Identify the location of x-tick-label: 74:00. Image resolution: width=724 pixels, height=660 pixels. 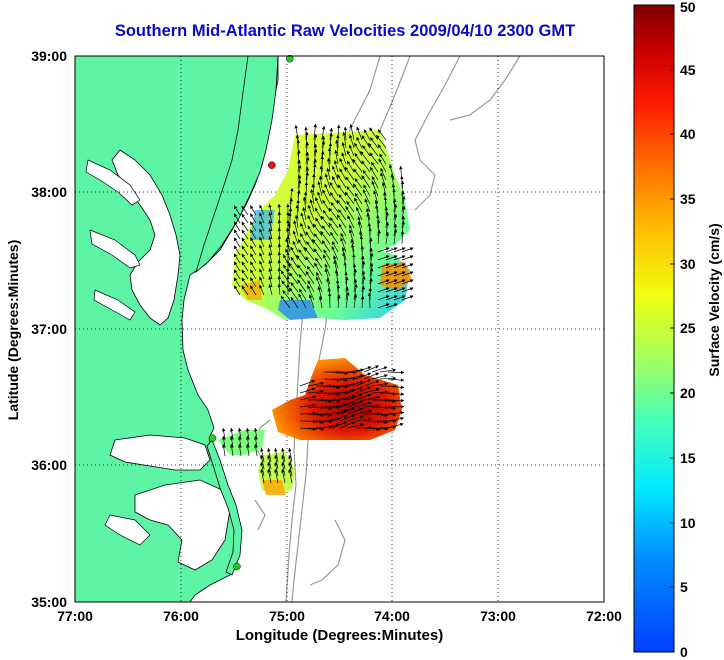
(392, 616).